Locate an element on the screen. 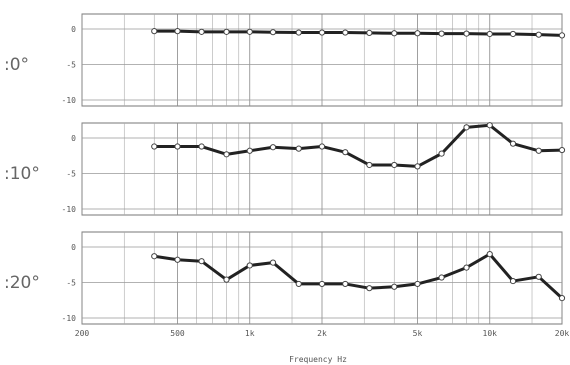  angle-label: :0° is located at coordinates (16, 65).